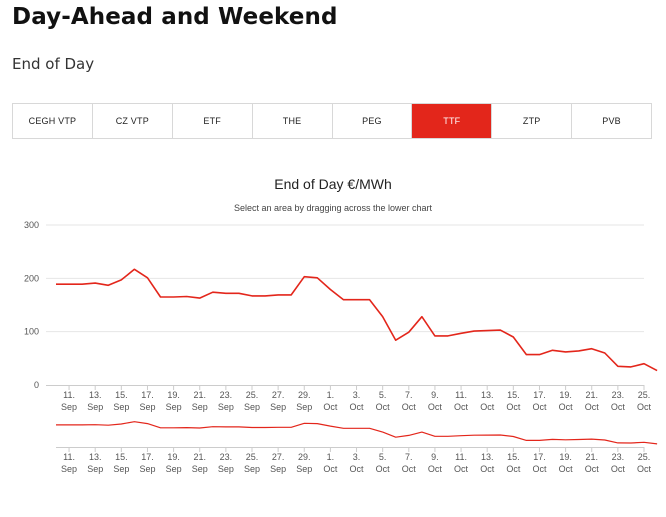 The image size is (666, 517). Describe the element at coordinates (611, 121) in the screenshot. I see `tab-pvb: PVB` at that location.